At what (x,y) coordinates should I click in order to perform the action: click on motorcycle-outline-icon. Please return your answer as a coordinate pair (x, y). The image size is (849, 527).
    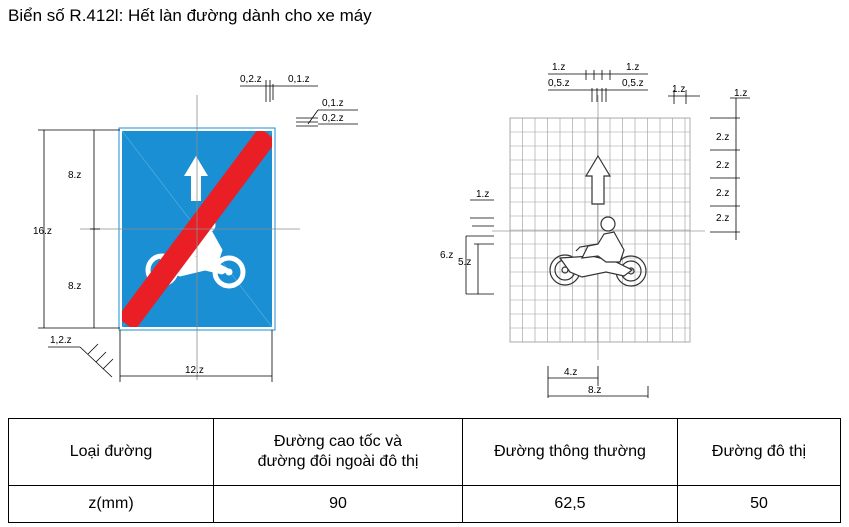
    Looking at the image, I should click on (598, 251).